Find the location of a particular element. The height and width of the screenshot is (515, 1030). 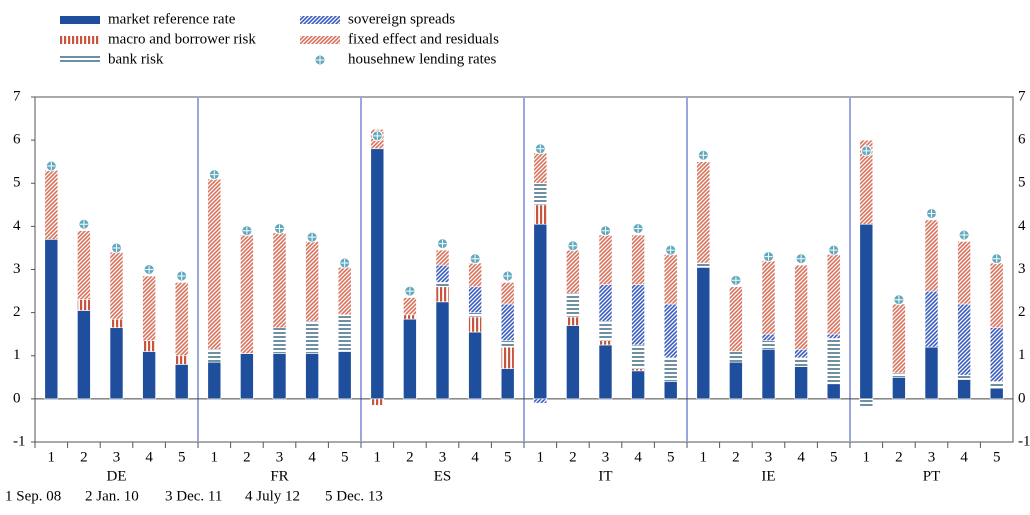

y2-tick-label: 3 is located at coordinates (1022, 269).